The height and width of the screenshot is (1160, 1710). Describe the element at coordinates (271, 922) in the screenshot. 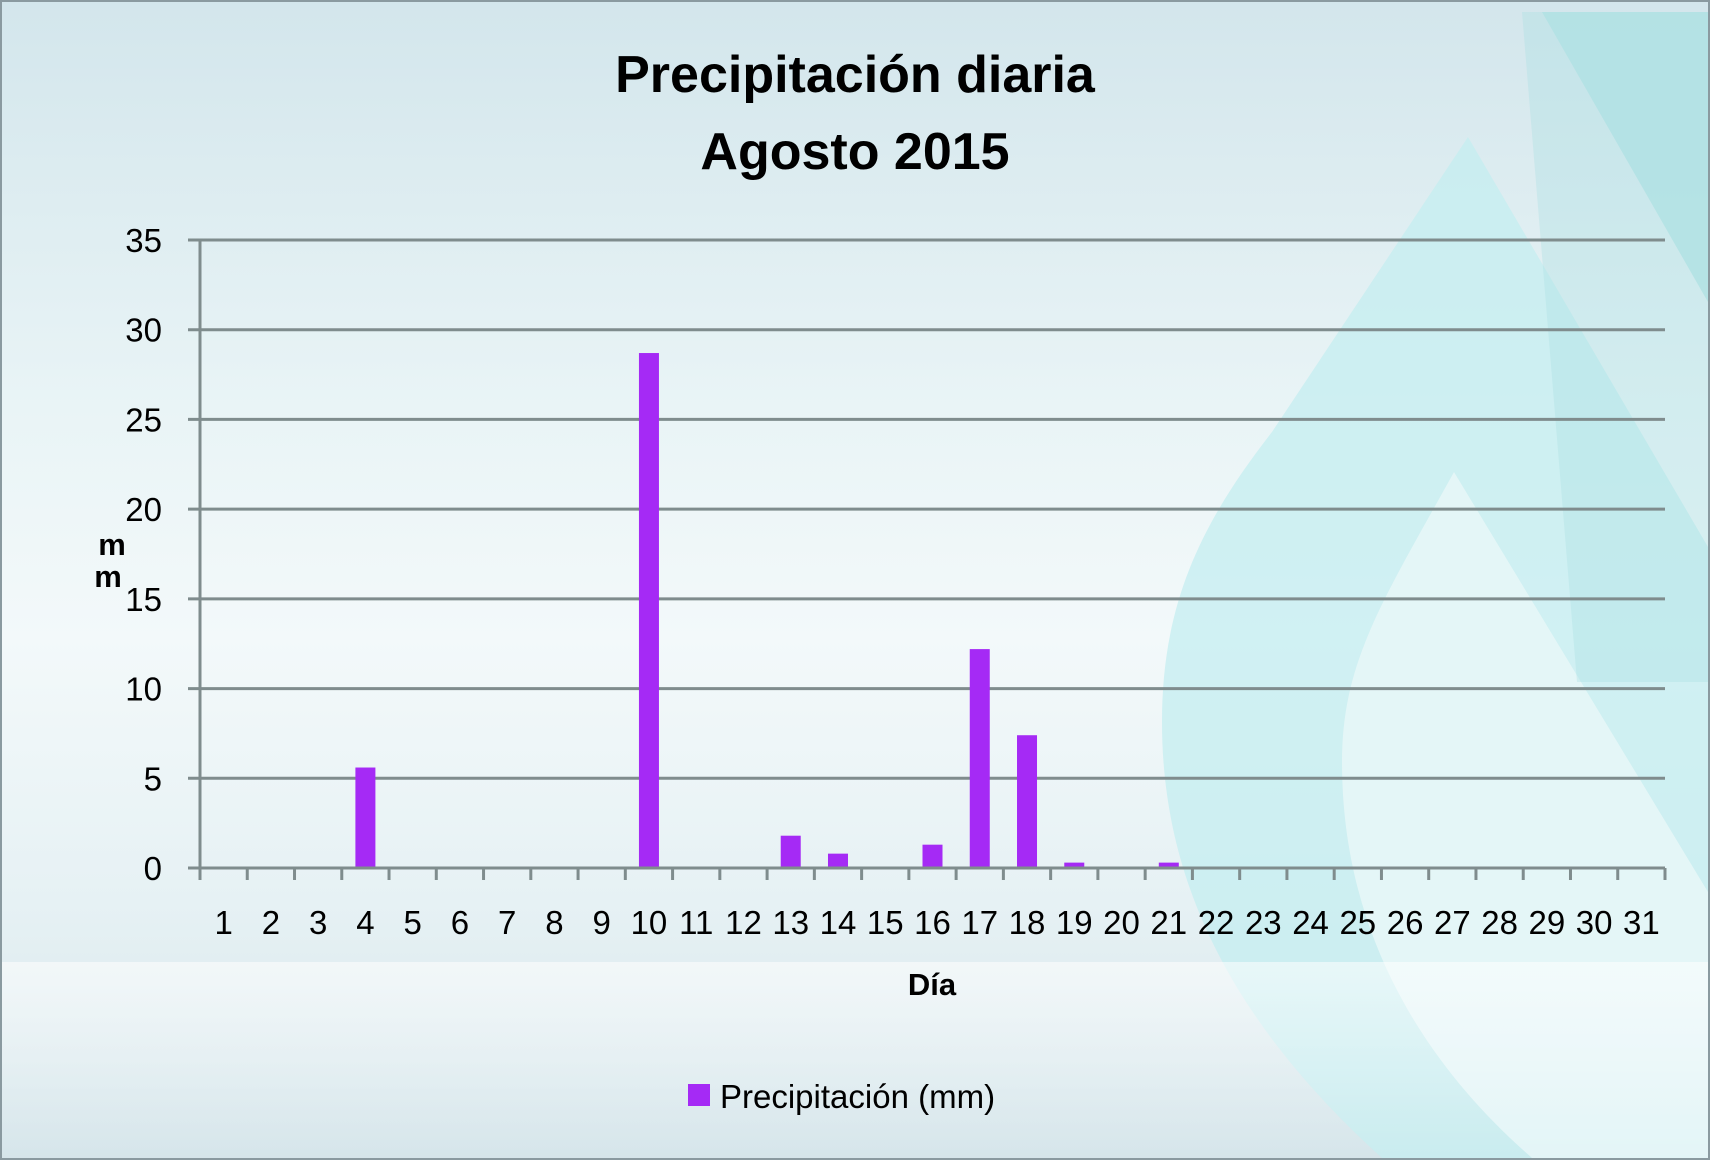

I see `x-tick-label: 2` at that location.